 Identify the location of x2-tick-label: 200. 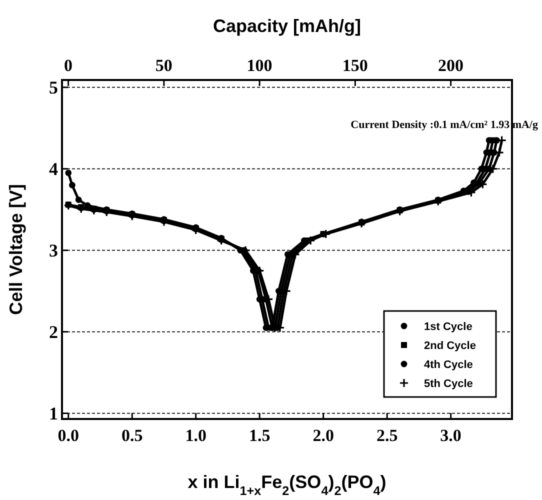
(451, 65).